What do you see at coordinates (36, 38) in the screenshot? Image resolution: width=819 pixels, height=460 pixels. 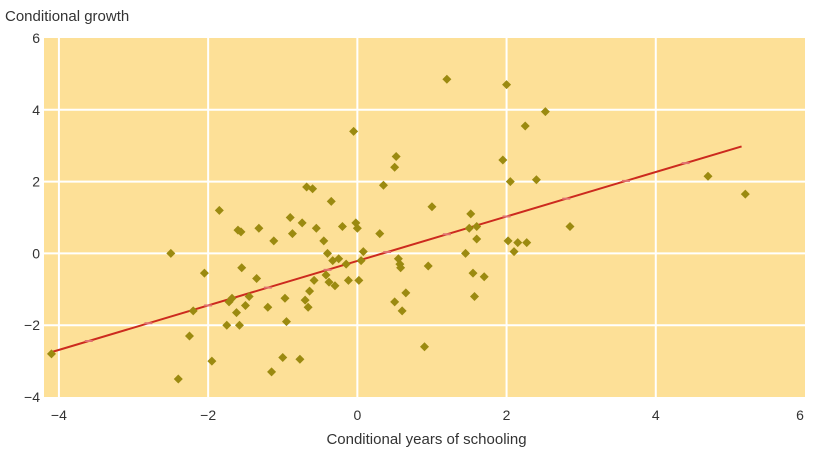 I see `y-tick-label: 6` at bounding box center [36, 38].